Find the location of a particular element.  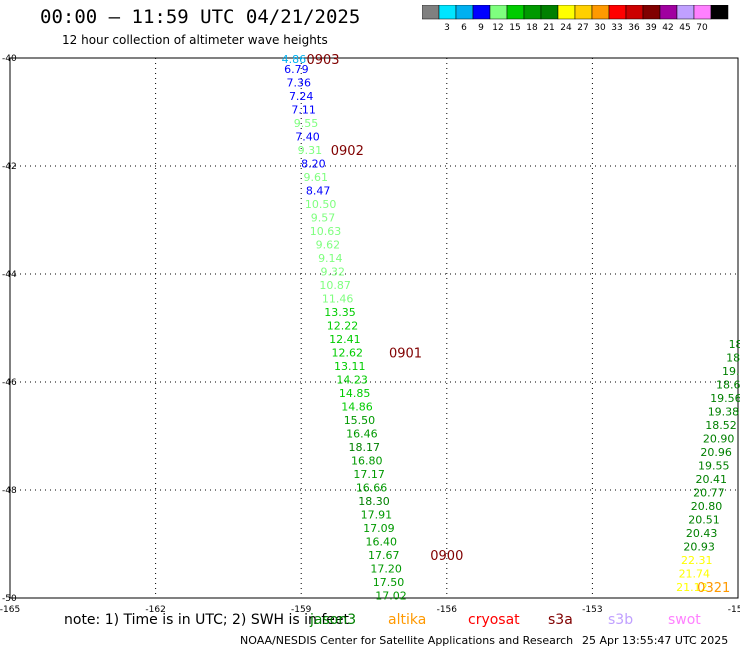

satellite-label-jason3: jason3 is located at coordinates (333, 620).